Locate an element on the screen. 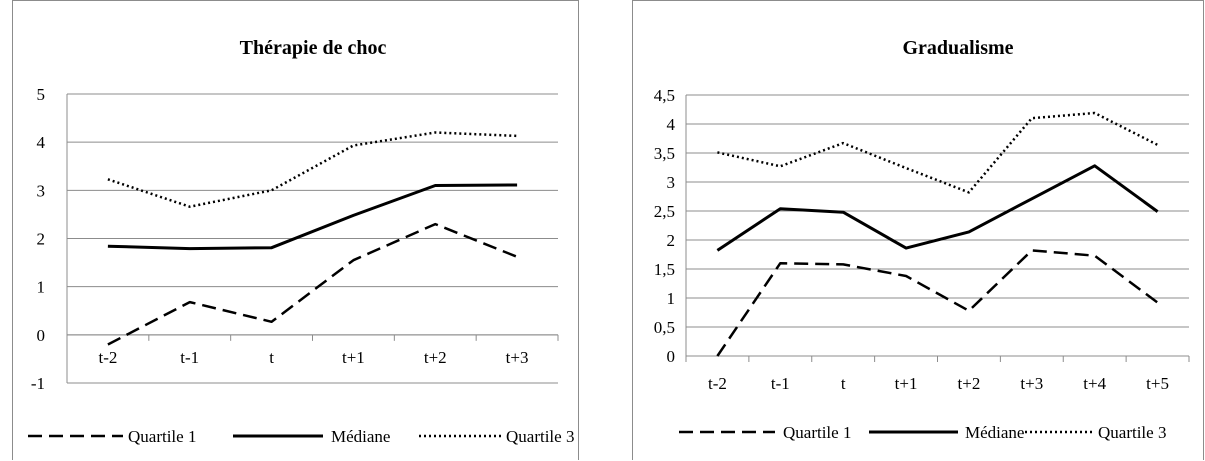 This screenshot has width=1205, height=461. chart-title: Gradualisme is located at coordinates (957, 48).